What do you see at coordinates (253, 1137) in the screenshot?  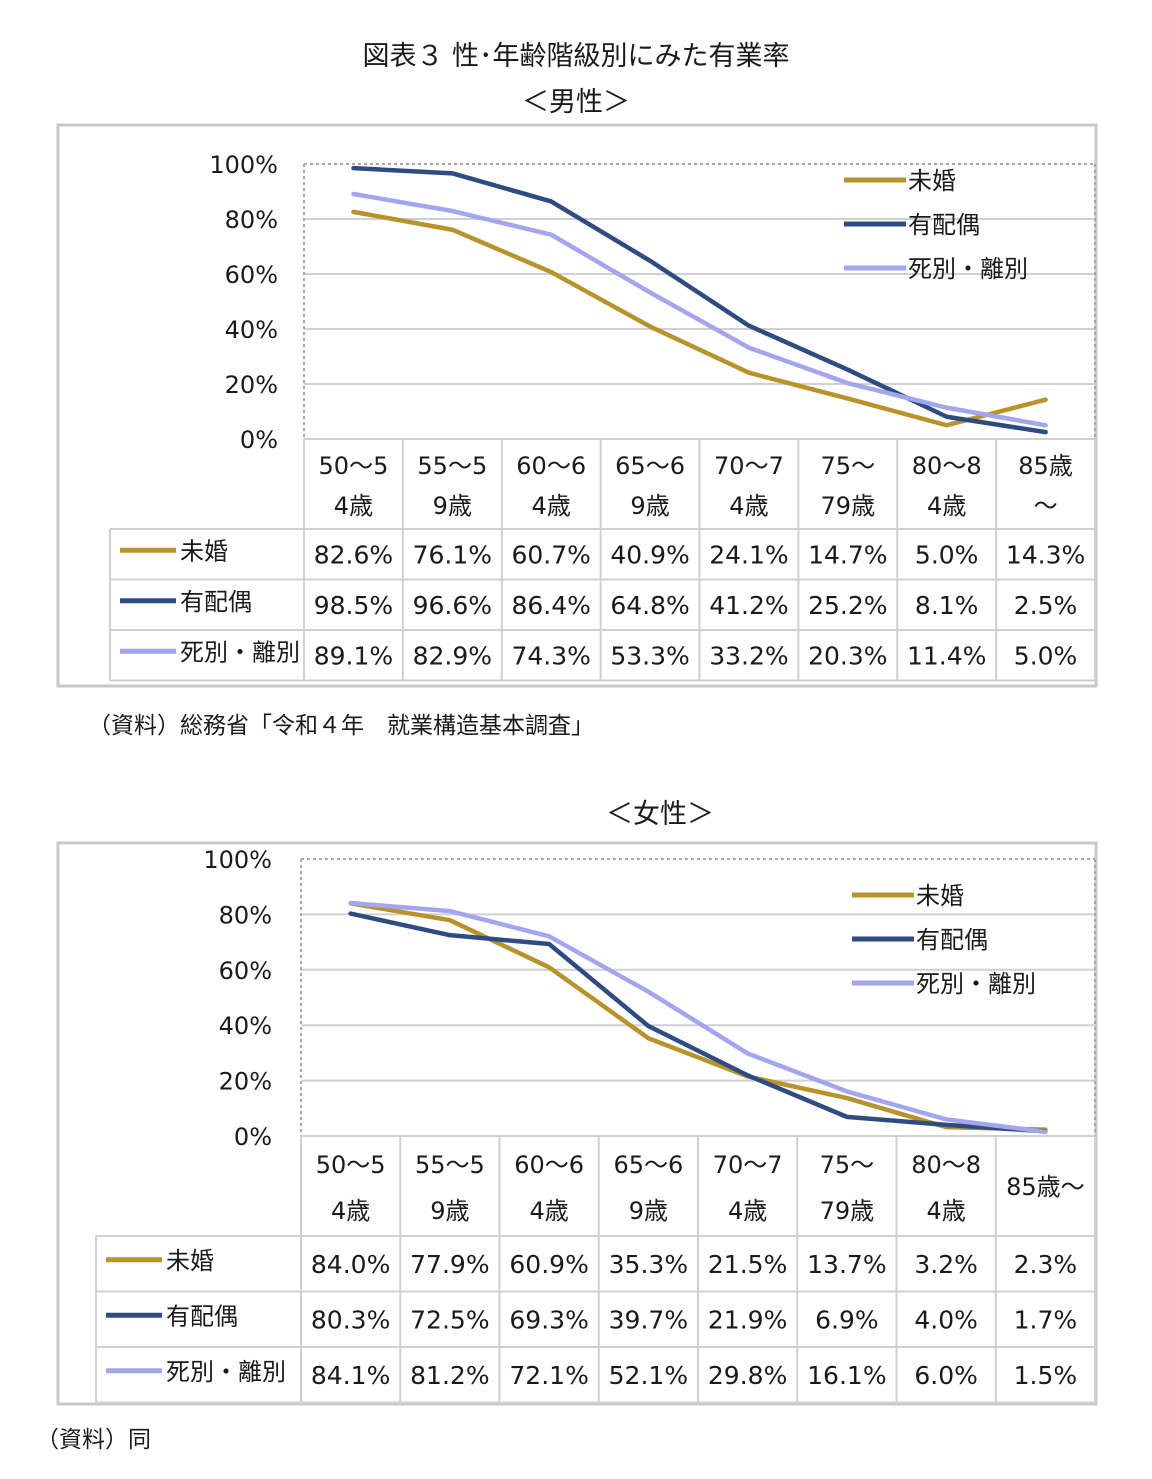 I see `female-y-tick-label: 0%` at bounding box center [253, 1137].